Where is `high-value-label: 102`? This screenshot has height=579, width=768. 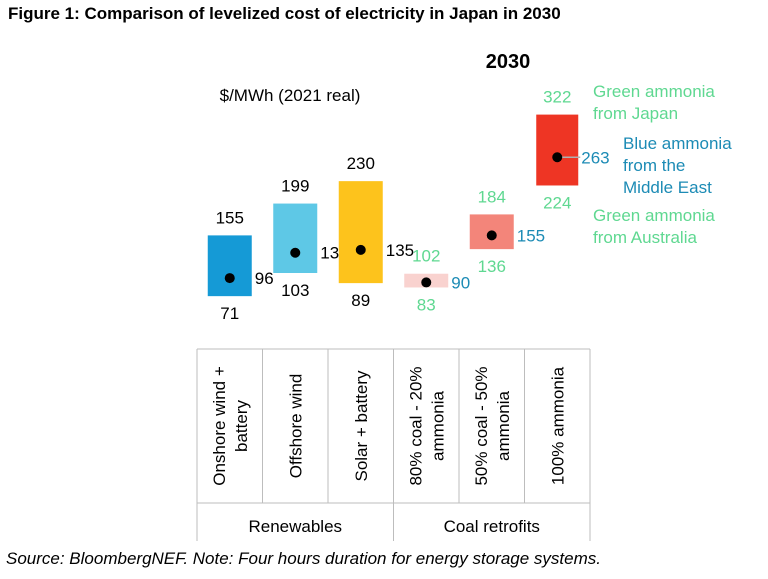 high-value-label: 102 is located at coordinates (426, 256).